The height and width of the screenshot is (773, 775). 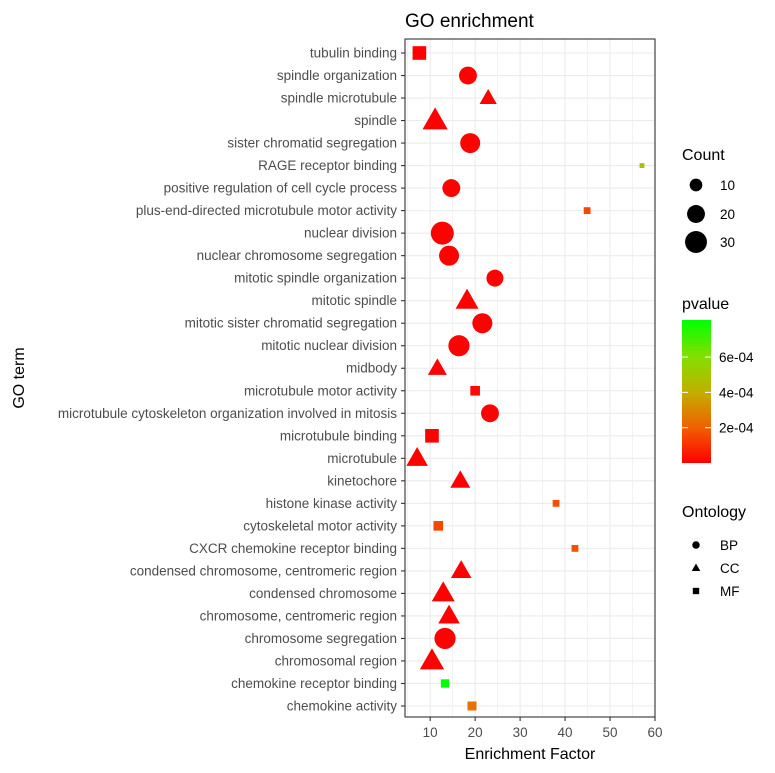 I want to click on y-tick-label: nuclear division, so click(x=350, y=233).